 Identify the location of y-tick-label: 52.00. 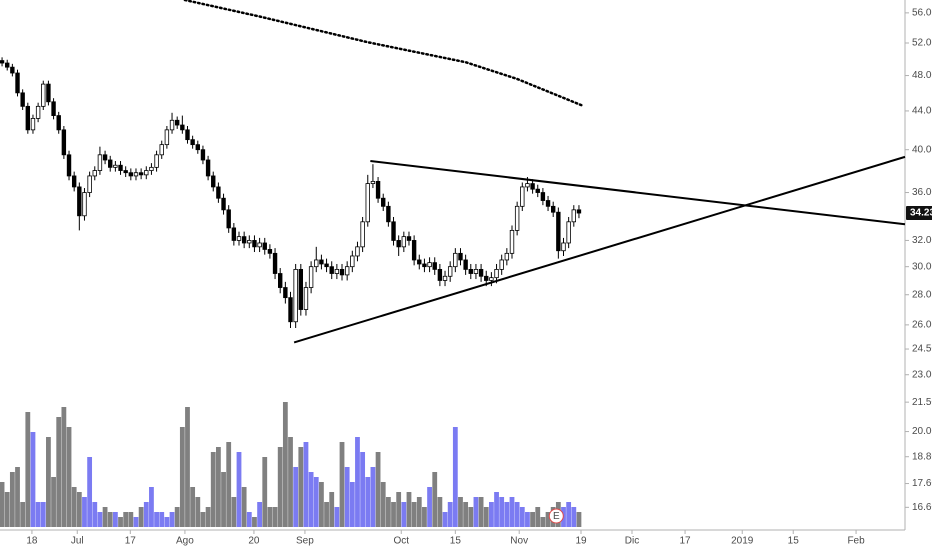
(922, 43).